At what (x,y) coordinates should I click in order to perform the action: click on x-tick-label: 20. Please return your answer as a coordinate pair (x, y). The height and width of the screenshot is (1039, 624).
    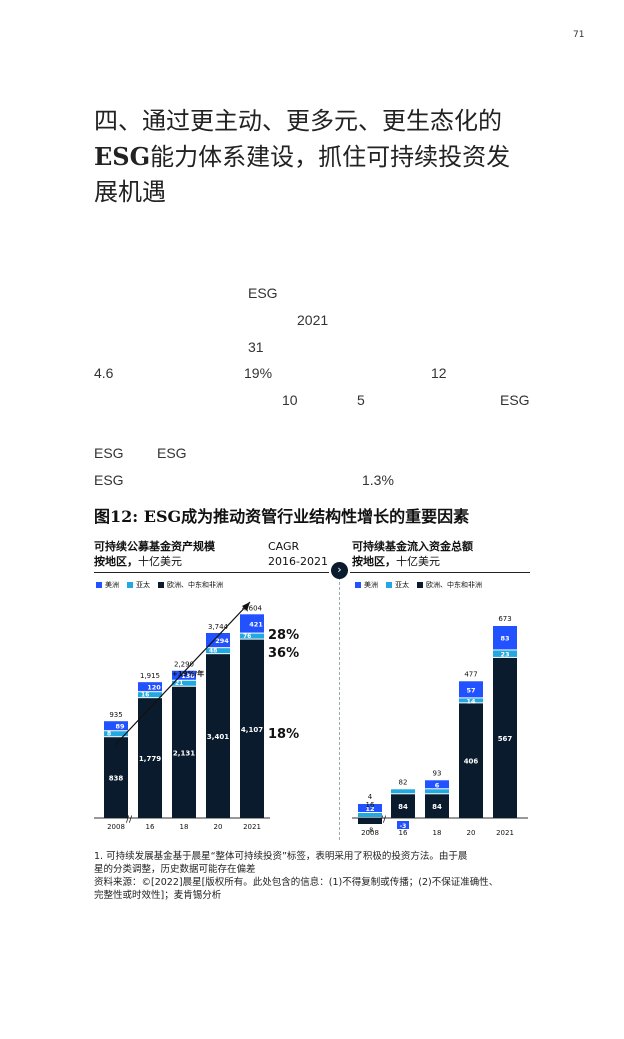
    Looking at the image, I should click on (471, 833).